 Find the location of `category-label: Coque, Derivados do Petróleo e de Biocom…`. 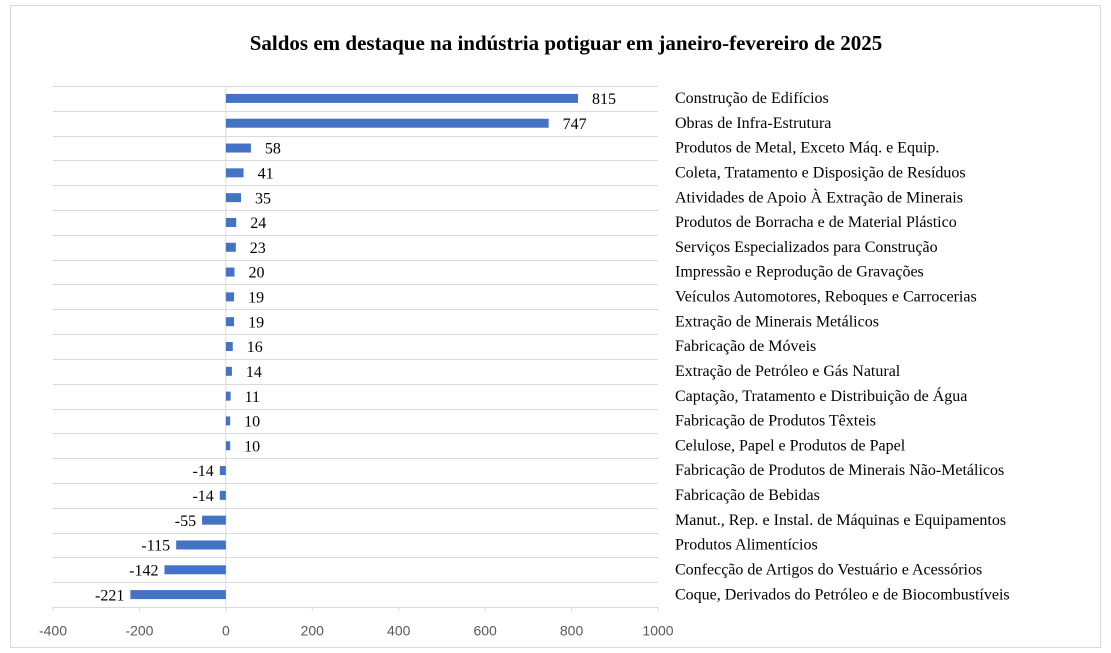

category-label: Coque, Derivados do Petróleo e de Biocom… is located at coordinates (842, 594).